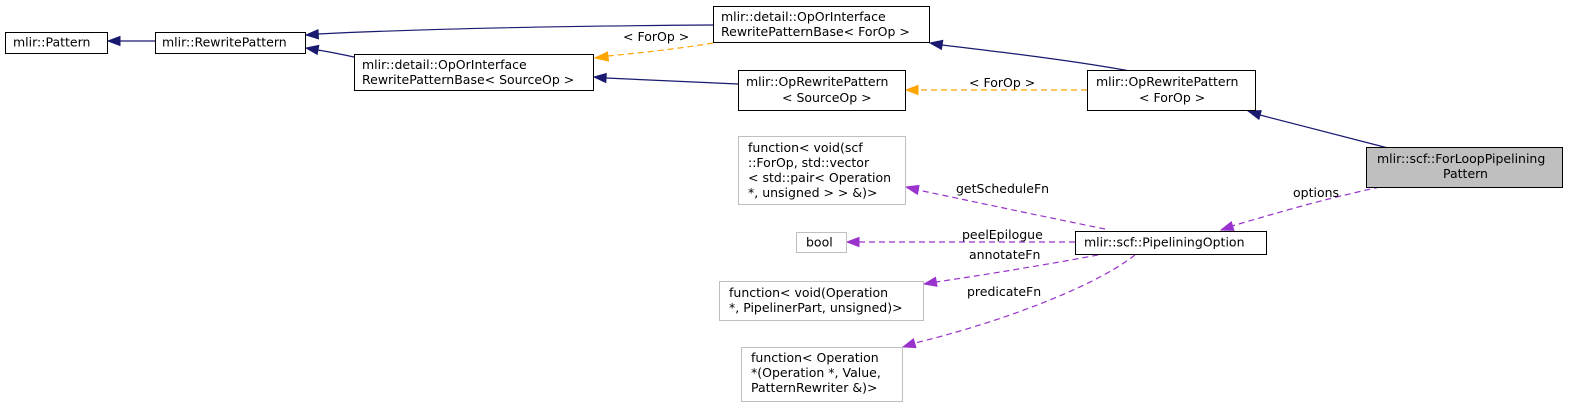  What do you see at coordinates (815, 31) in the screenshot?
I see `node-op-or-interface-forop-line2: RewritePatternBase< ForOp >` at bounding box center [815, 31].